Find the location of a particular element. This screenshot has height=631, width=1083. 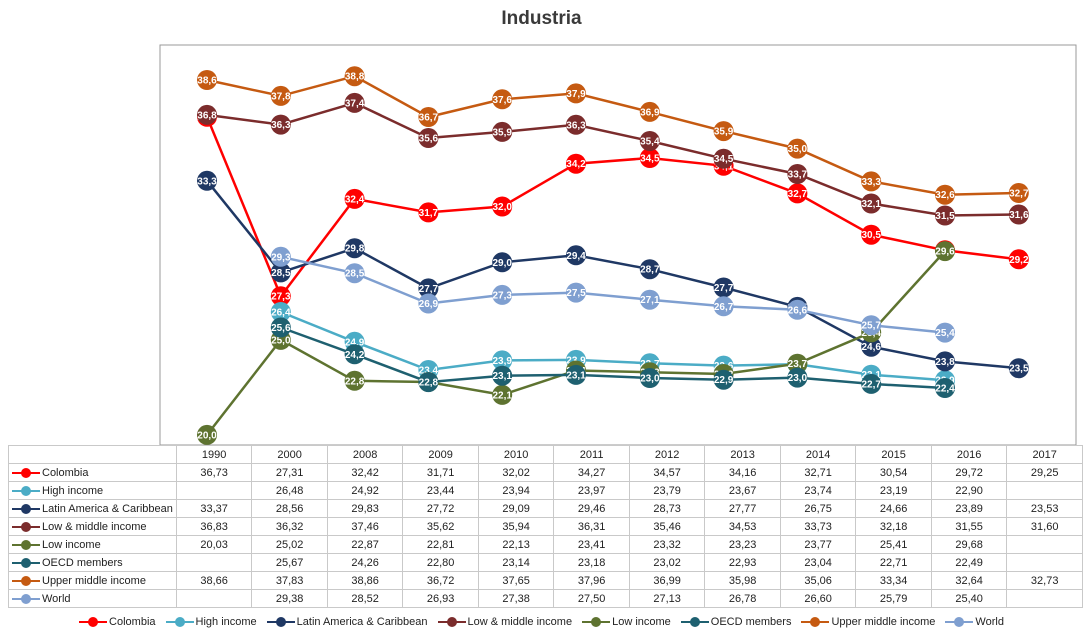

data-label: 32,0 is located at coordinates (502, 207).